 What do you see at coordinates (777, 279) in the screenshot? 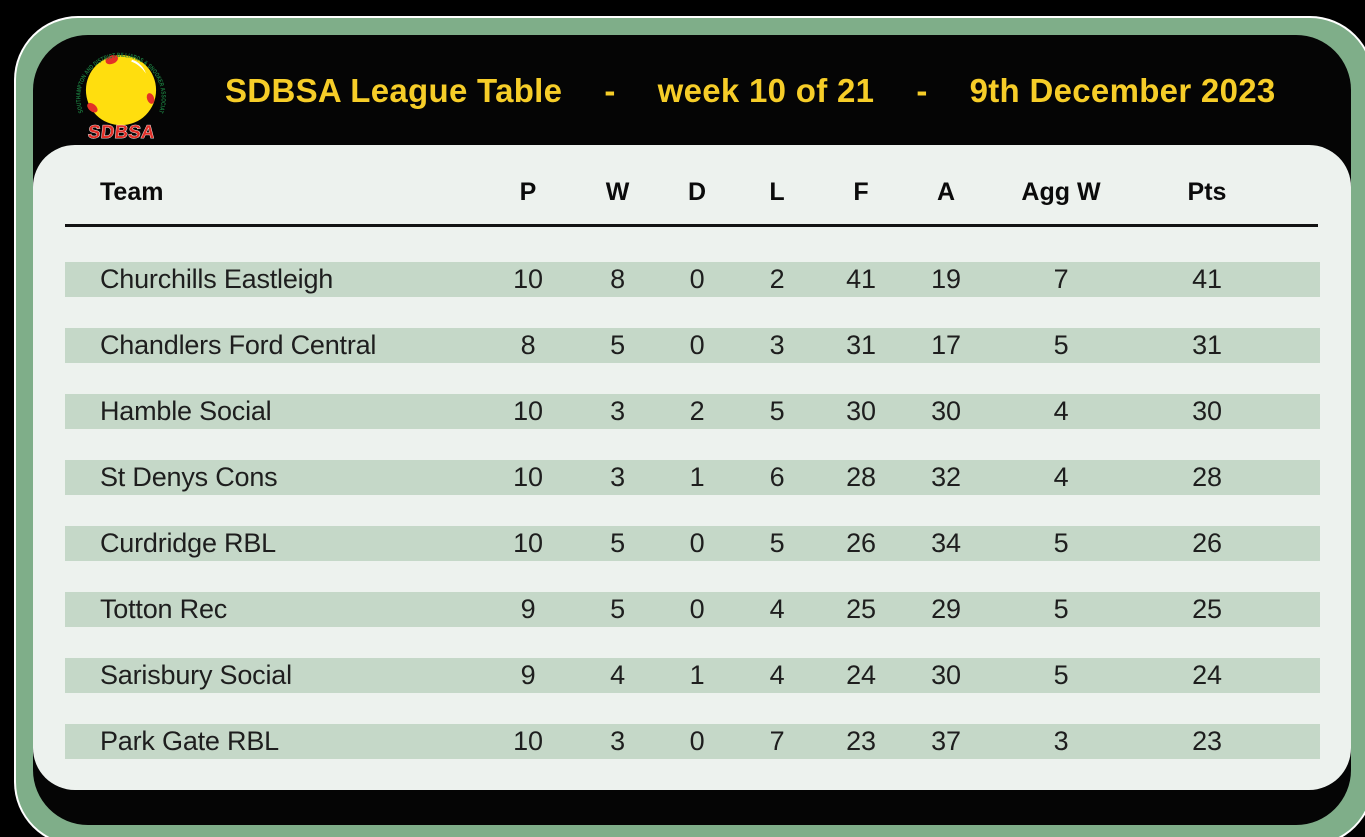
I see `lost-value: 2` at bounding box center [777, 279].